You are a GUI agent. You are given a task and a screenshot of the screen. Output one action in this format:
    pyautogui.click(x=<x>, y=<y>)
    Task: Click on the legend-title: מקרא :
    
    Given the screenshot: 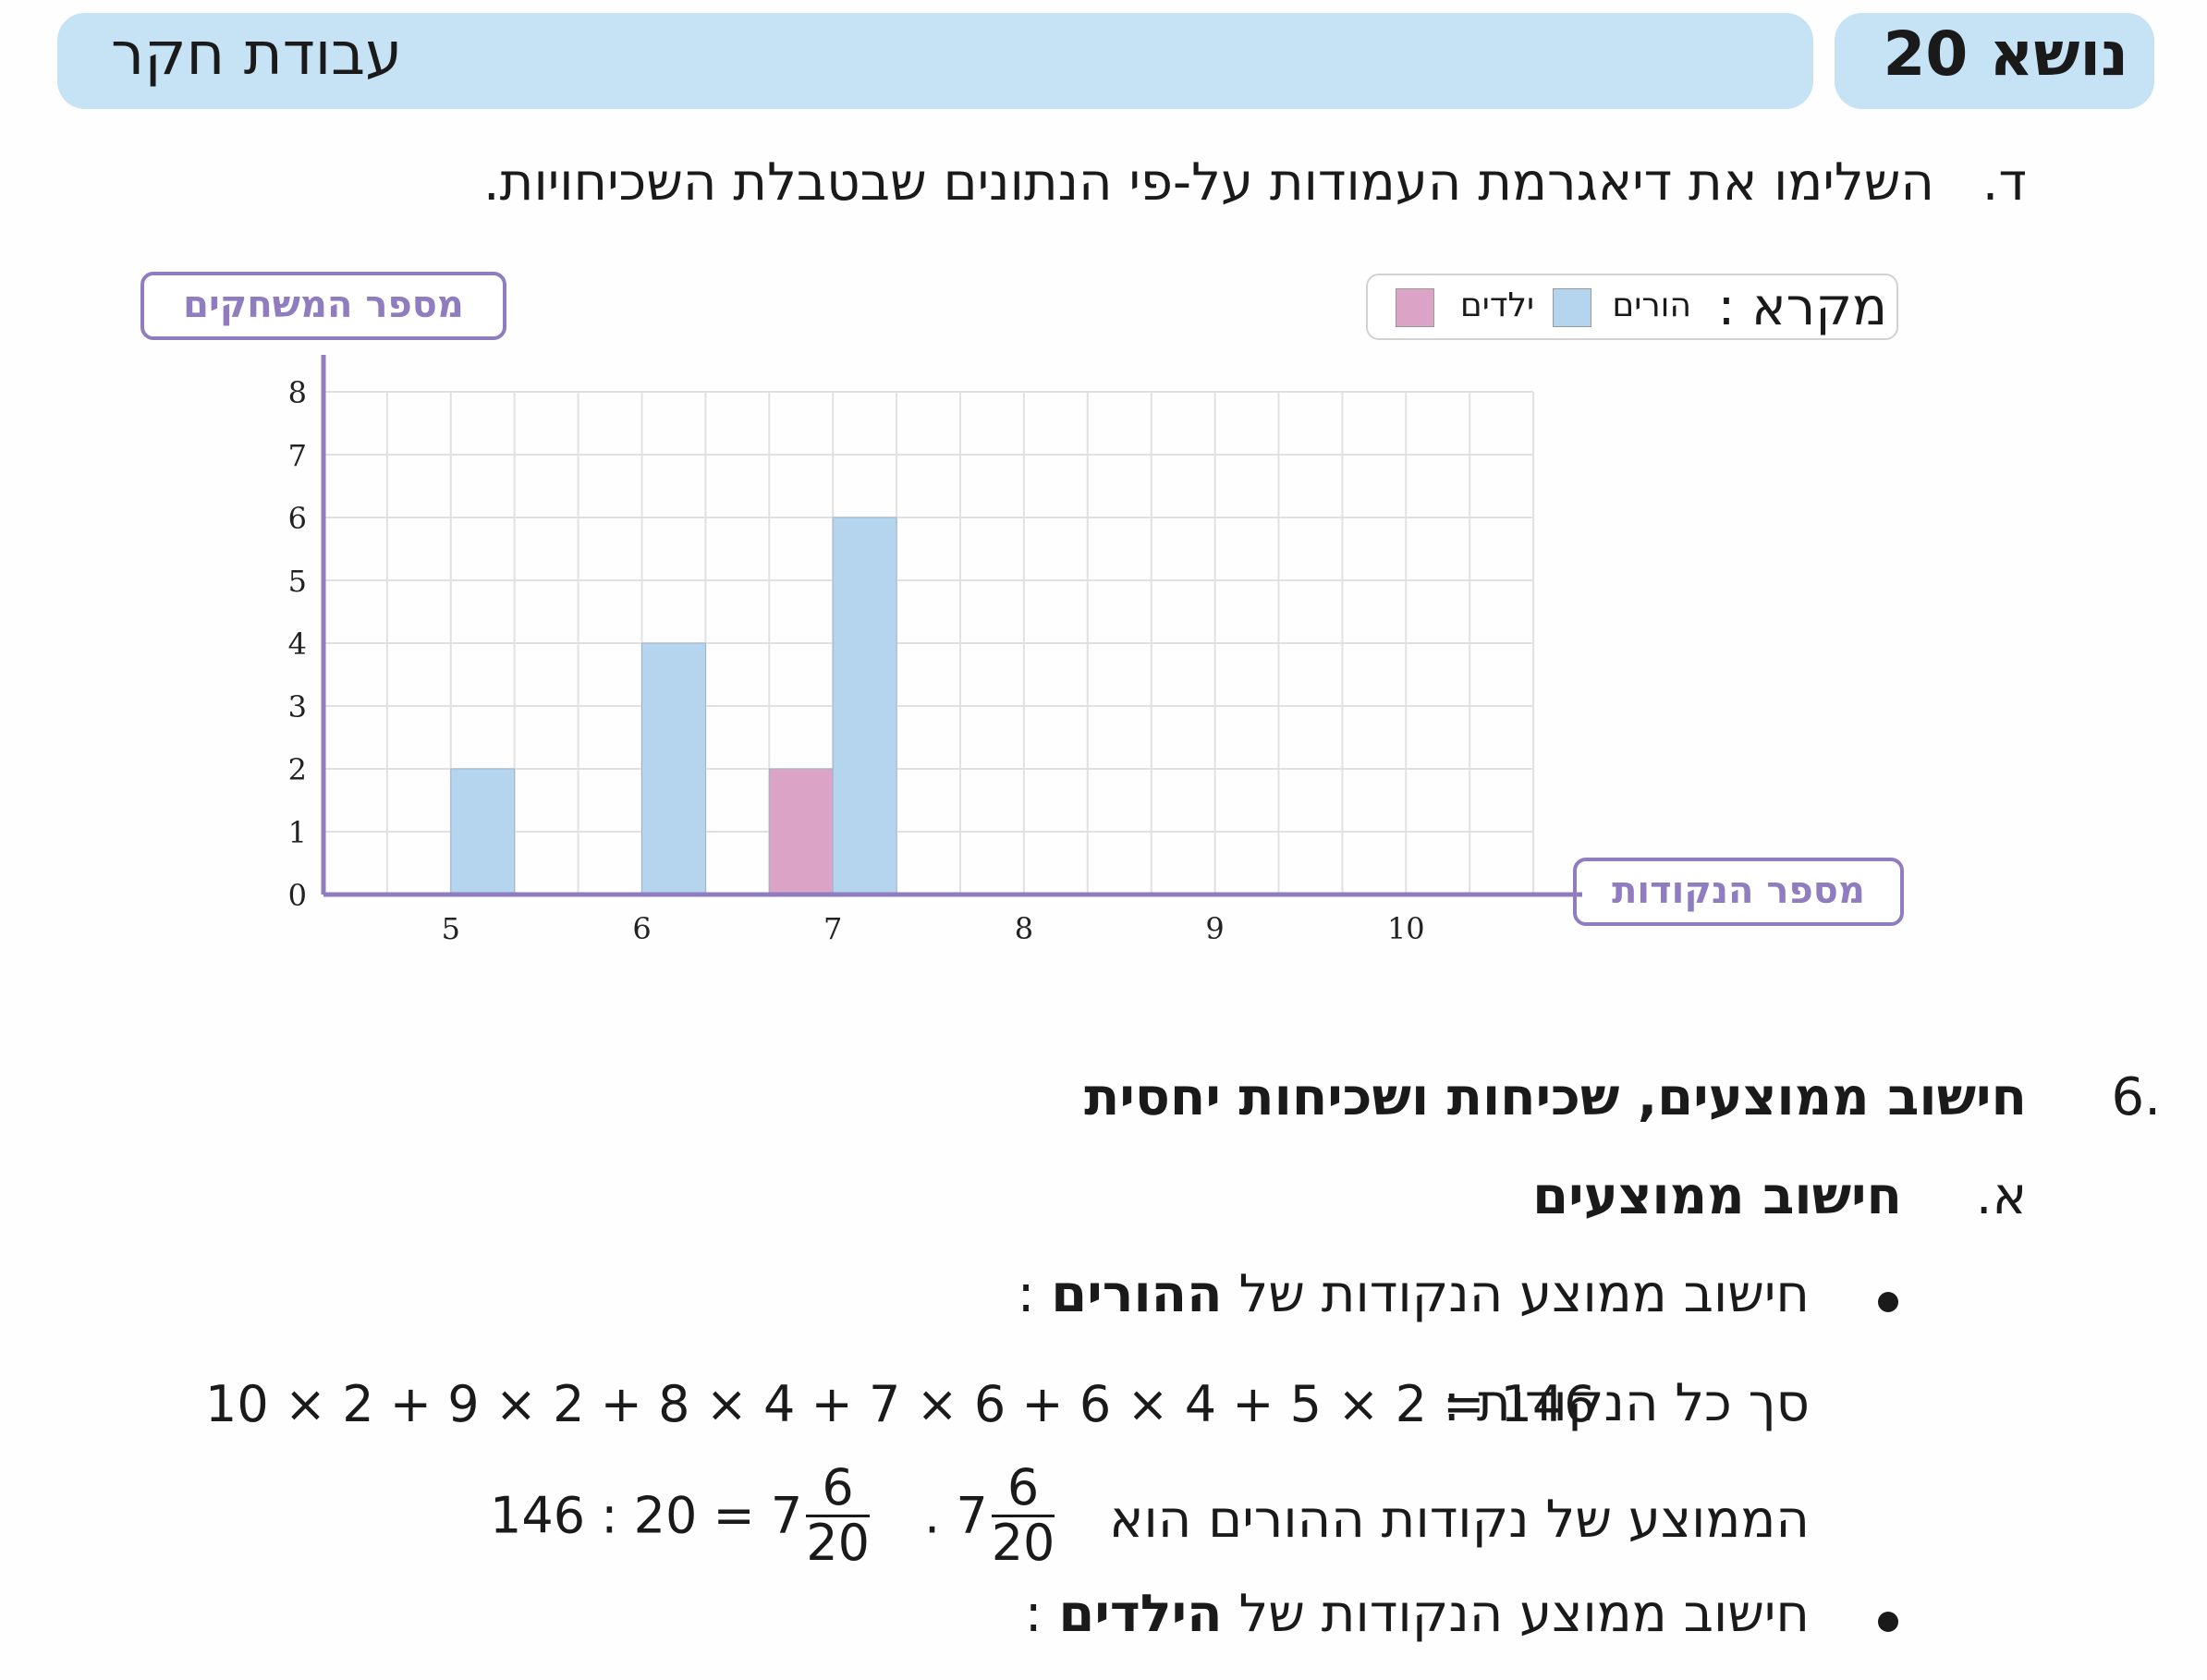 What is the action you would take?
    pyautogui.click(x=1802, y=307)
    